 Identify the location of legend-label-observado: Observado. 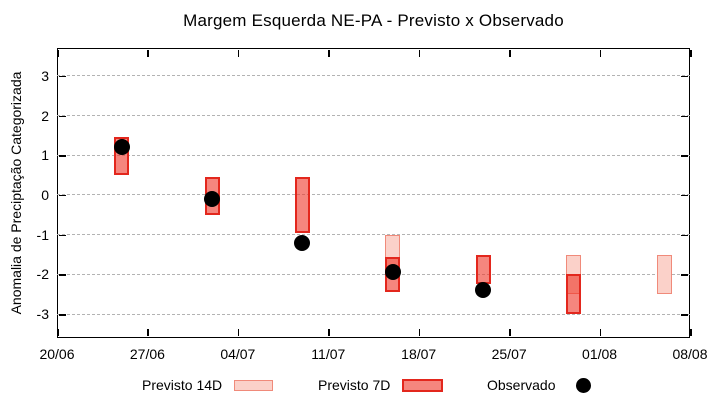
(521, 385).